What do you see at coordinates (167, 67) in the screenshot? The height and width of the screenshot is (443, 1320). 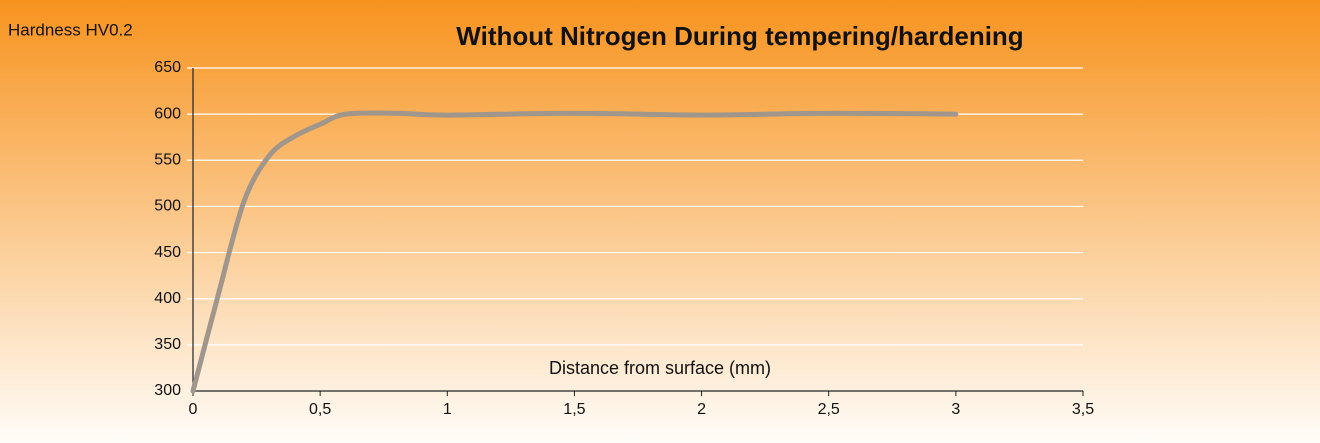 I see `y-tick-label: 650` at bounding box center [167, 67].